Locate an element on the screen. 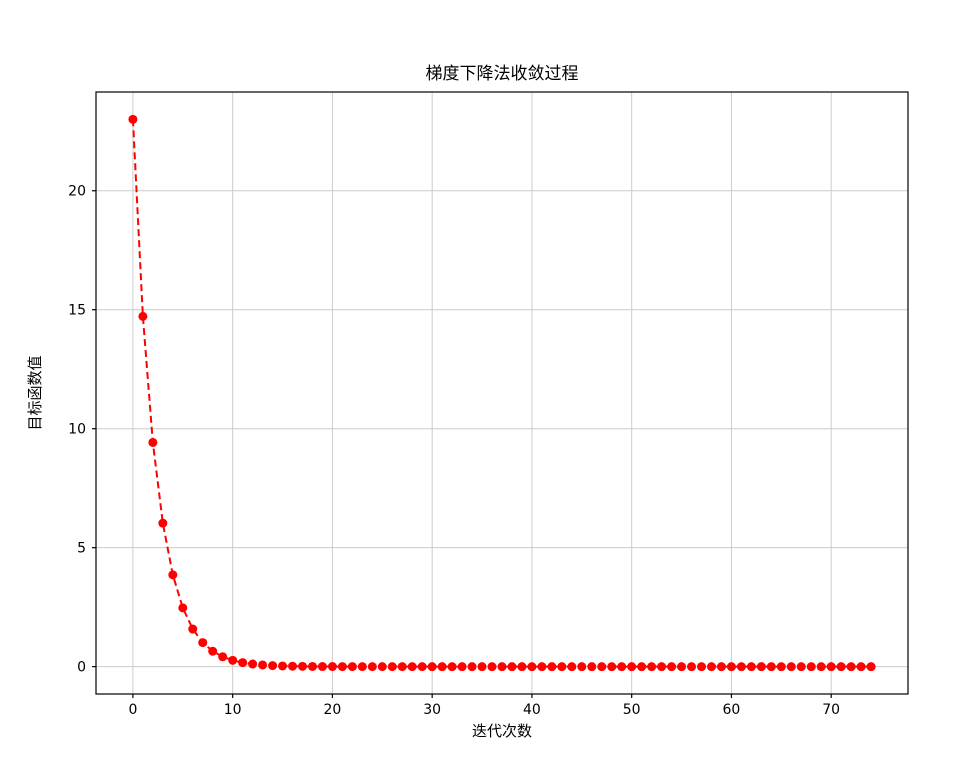  x-tick-label: 40 is located at coordinates (532, 710).